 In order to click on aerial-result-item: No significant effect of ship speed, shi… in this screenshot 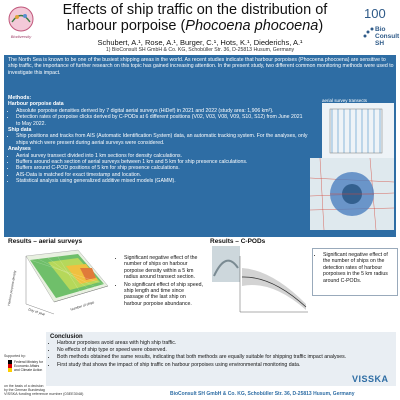, I will do `click(164, 295)`.